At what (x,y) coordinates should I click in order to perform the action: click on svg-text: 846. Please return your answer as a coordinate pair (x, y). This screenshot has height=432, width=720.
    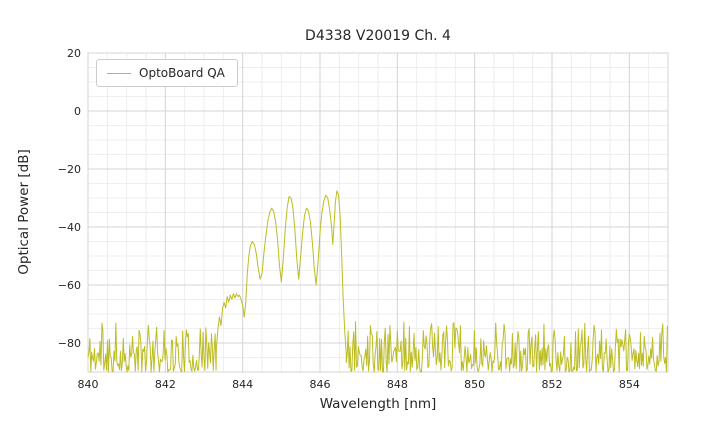
    Looking at the image, I should click on (320, 384).